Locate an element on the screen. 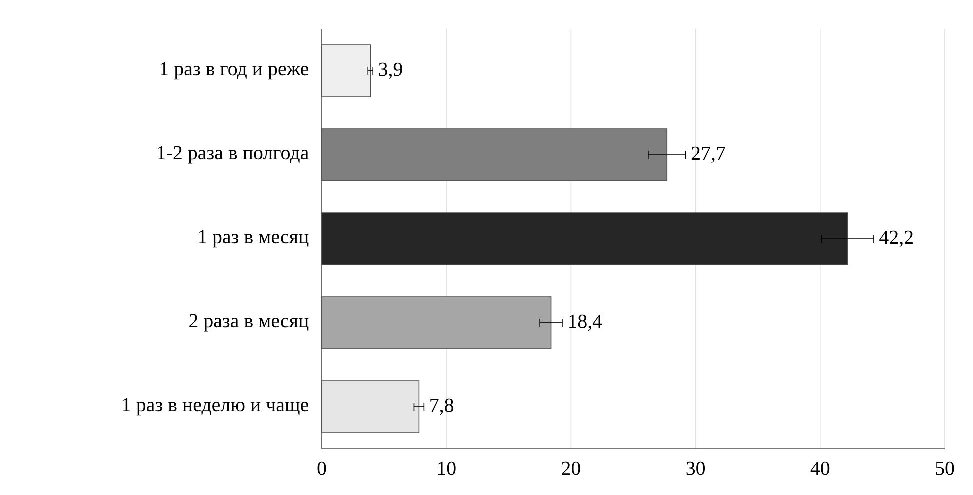 The width and height of the screenshot is (973, 495). x-tick-label: 0 is located at coordinates (322, 469).